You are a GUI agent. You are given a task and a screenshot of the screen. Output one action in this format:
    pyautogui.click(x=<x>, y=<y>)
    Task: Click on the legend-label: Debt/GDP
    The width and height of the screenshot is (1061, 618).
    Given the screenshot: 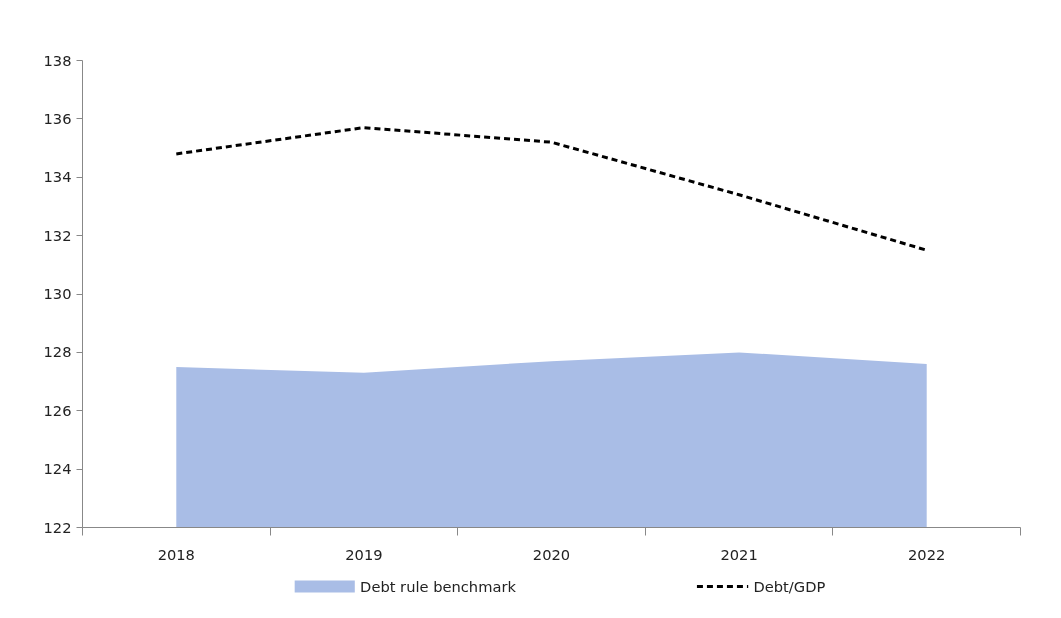 What is the action you would take?
    pyautogui.click(x=789, y=586)
    